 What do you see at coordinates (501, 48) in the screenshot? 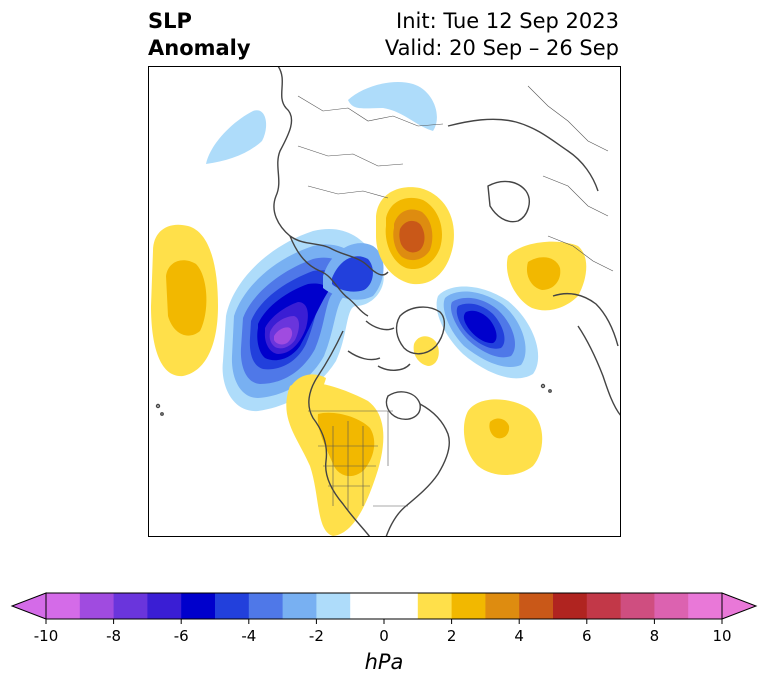
I see `valid-range: Valid: 20 Sep – 26 Sep` at bounding box center [501, 48].